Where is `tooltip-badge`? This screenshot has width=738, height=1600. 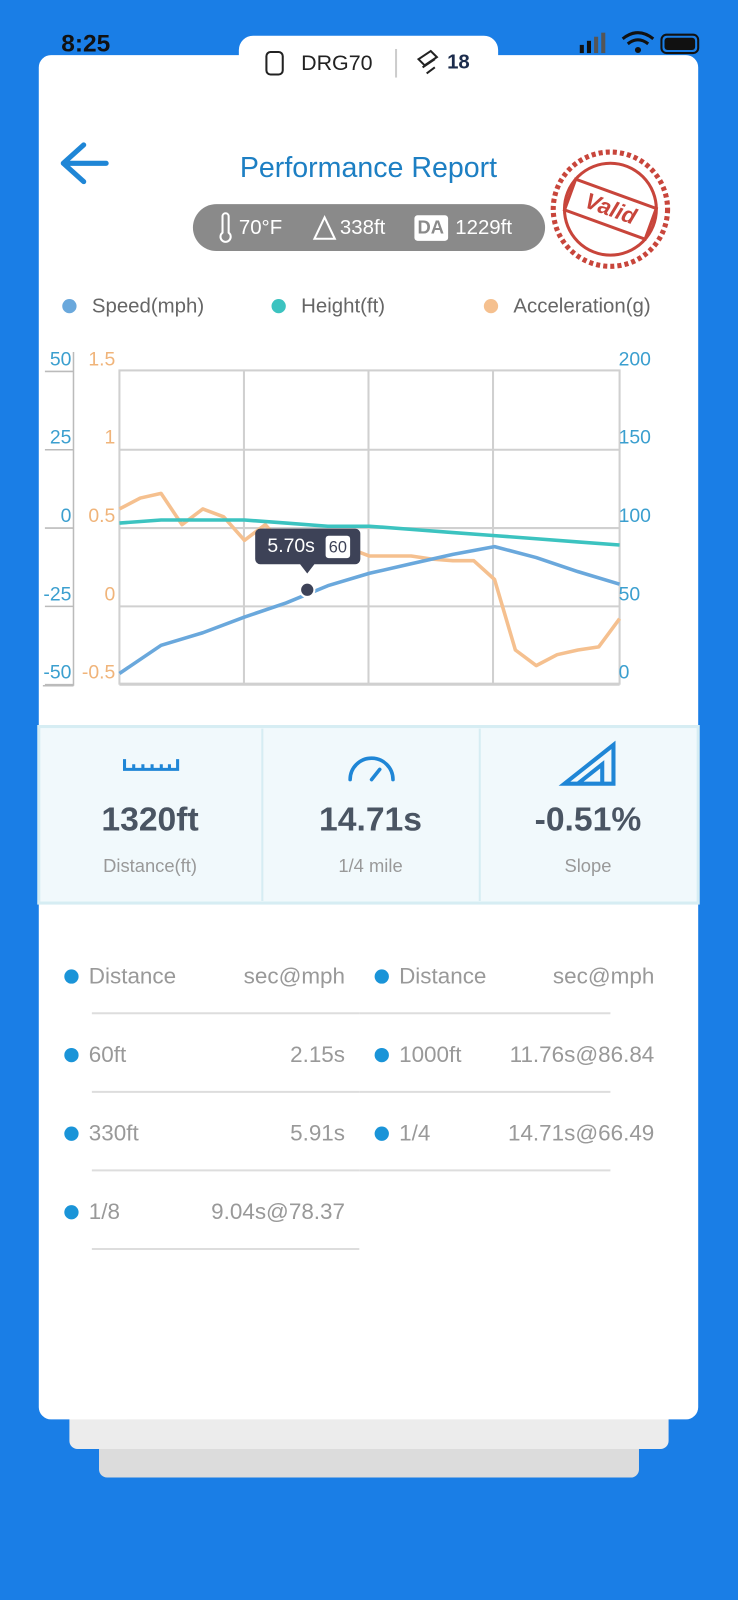 tooltip-badge is located at coordinates (338, 547).